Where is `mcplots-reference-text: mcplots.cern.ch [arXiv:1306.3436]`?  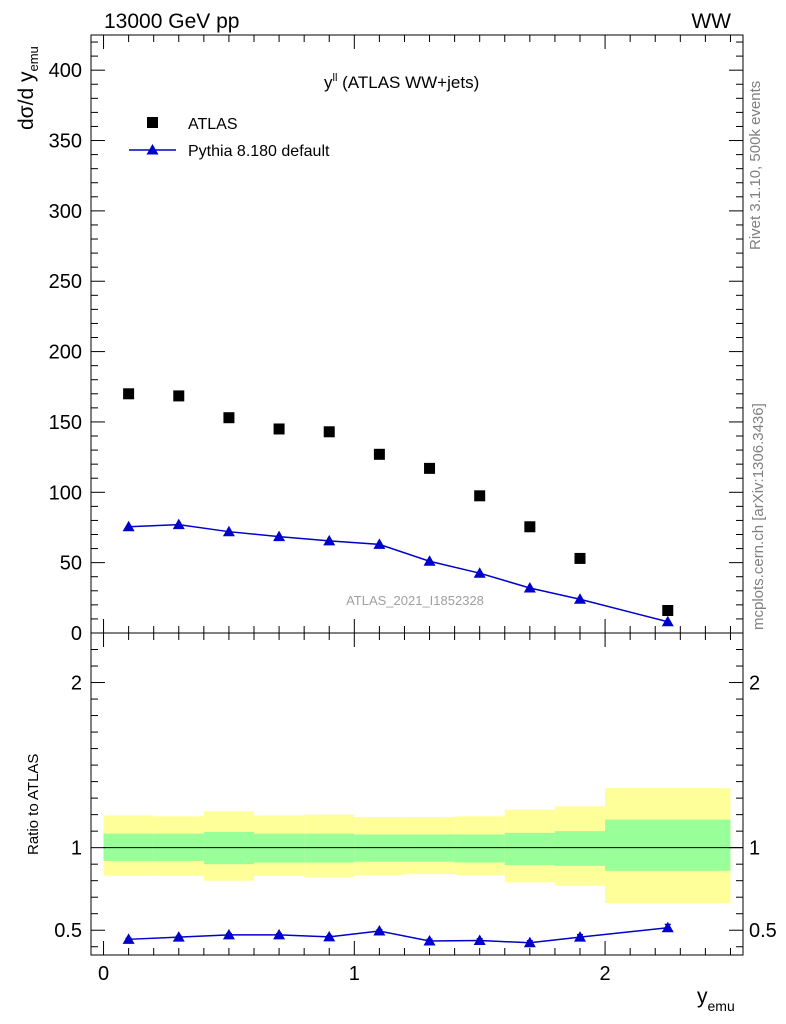
mcplots-reference-text: mcplots.cern.ch [arXiv:1306.3436] is located at coordinates (758, 516).